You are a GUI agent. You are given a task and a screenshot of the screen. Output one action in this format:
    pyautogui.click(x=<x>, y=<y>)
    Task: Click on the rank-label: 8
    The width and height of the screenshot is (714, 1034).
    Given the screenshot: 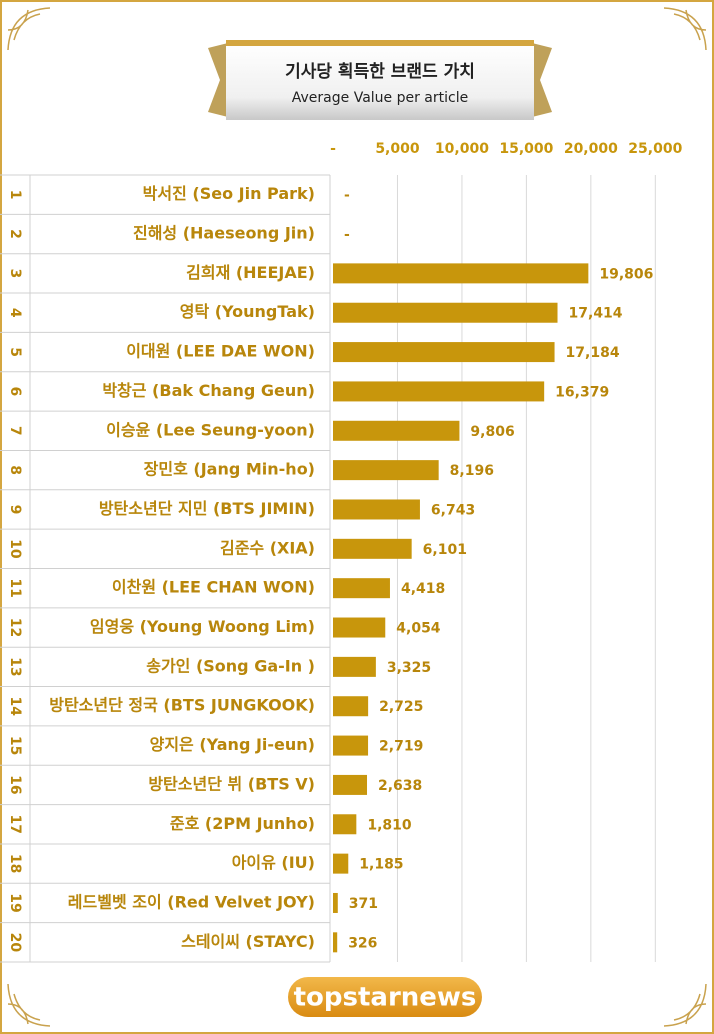 What is the action you would take?
    pyautogui.click(x=15, y=470)
    